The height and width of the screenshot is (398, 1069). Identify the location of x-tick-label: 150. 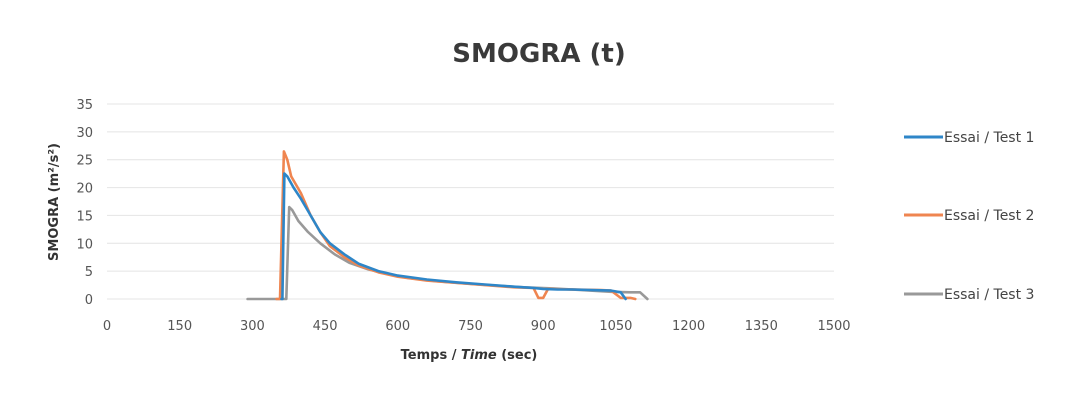
(179, 326).